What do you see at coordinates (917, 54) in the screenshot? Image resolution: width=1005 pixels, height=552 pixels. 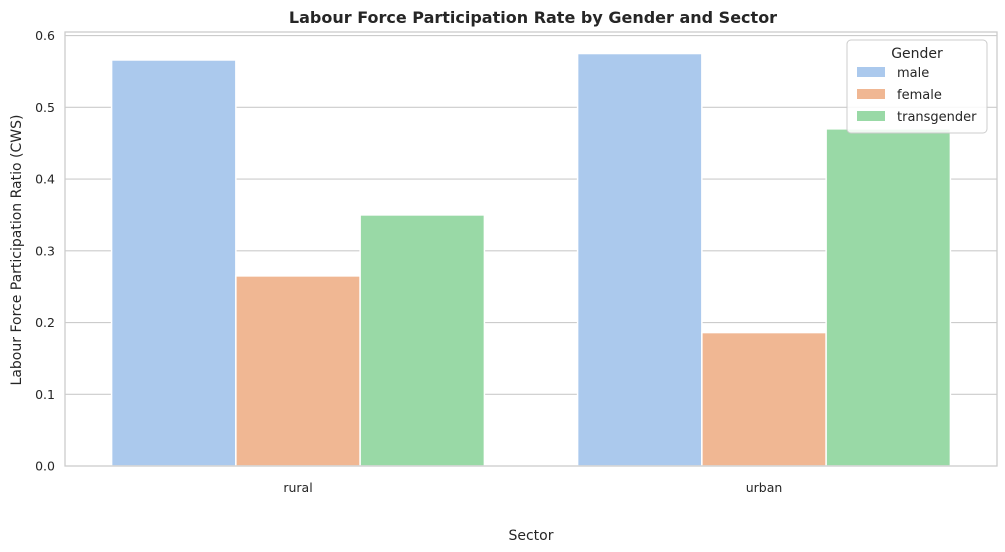 I see `legend-title: Gender` at bounding box center [917, 54].